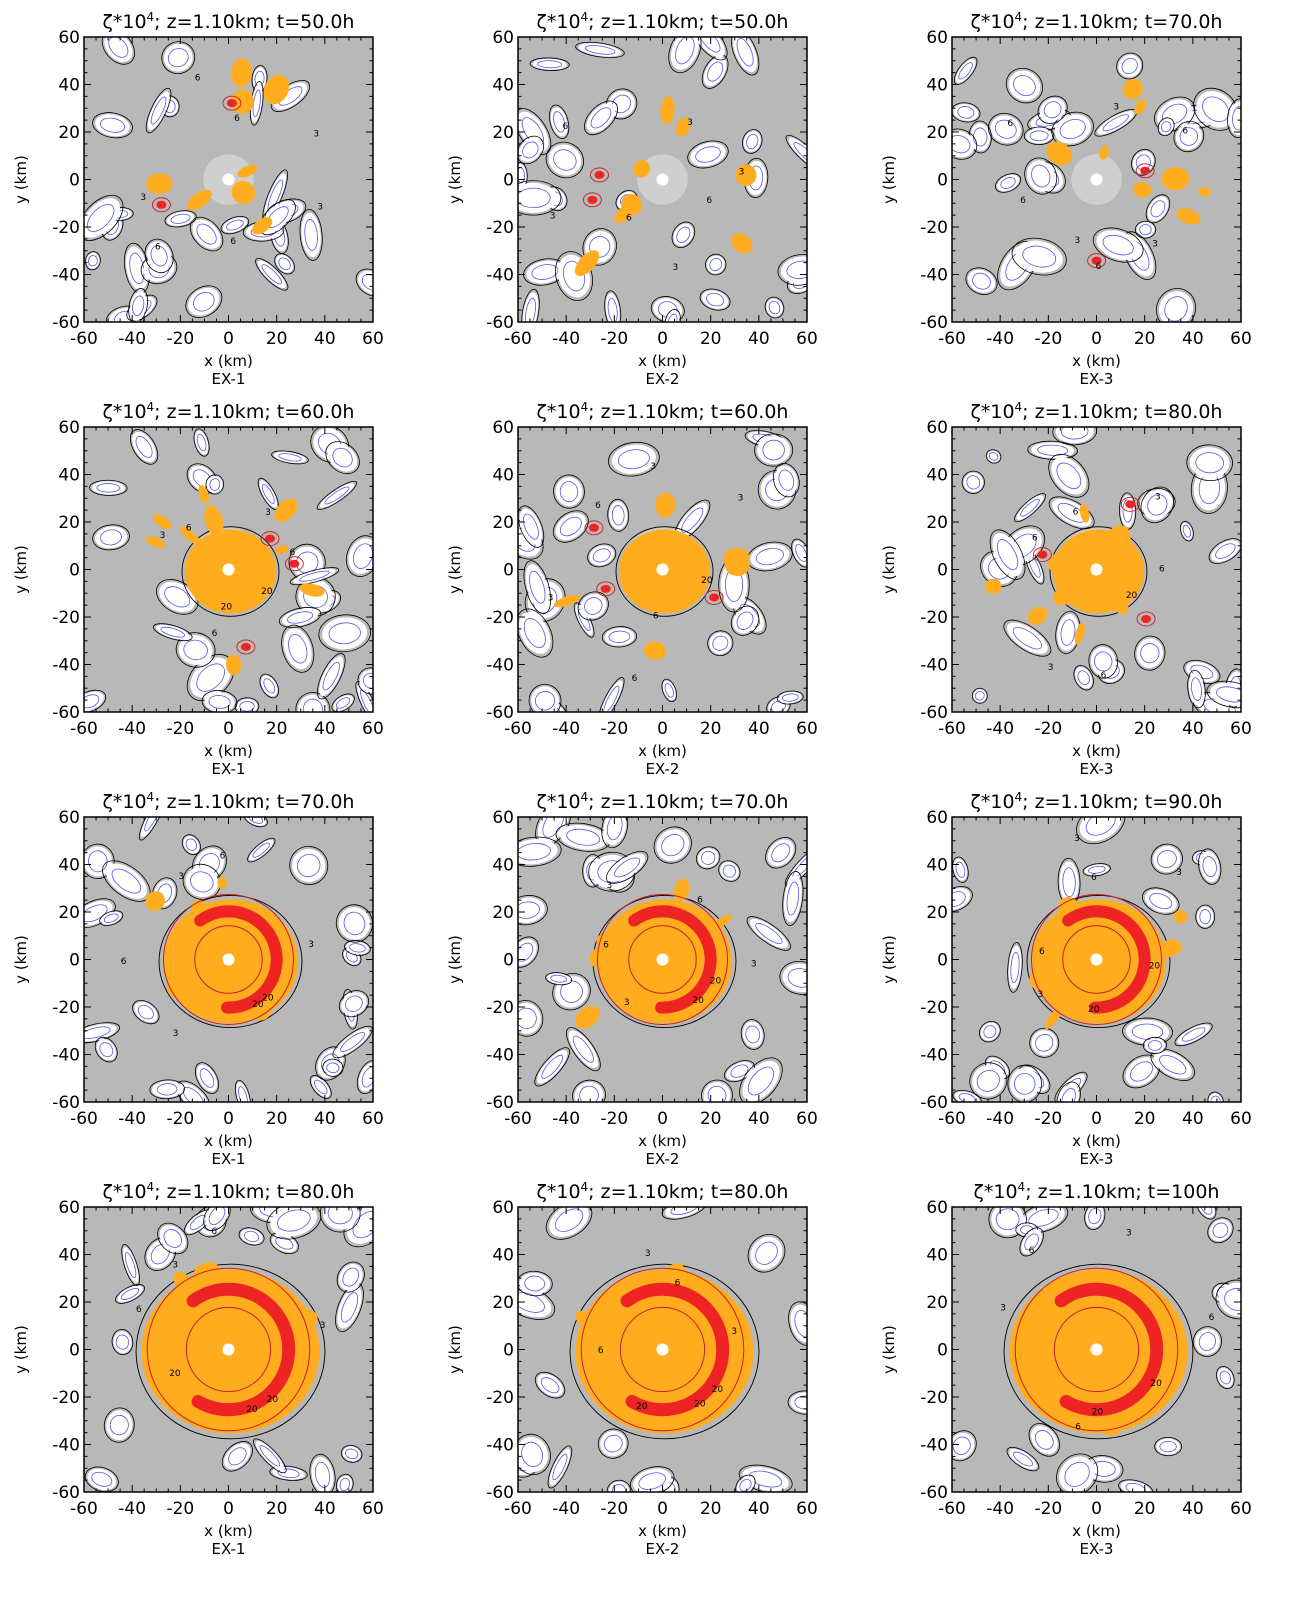  I want to click on red-shading-patch, so click(161, 204).